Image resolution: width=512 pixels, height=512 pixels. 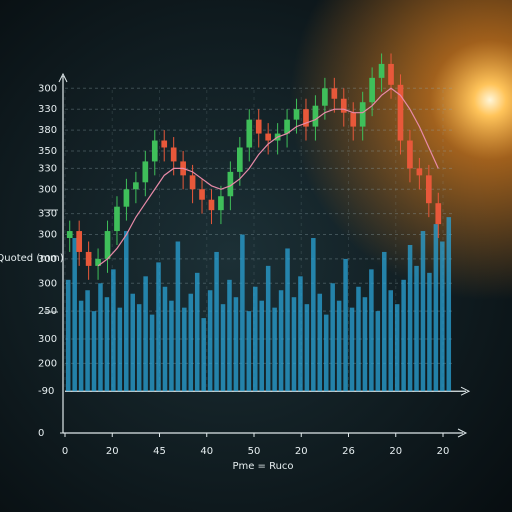 I want to click on y-axis-label: Quoted (mm), so click(x=32, y=258).